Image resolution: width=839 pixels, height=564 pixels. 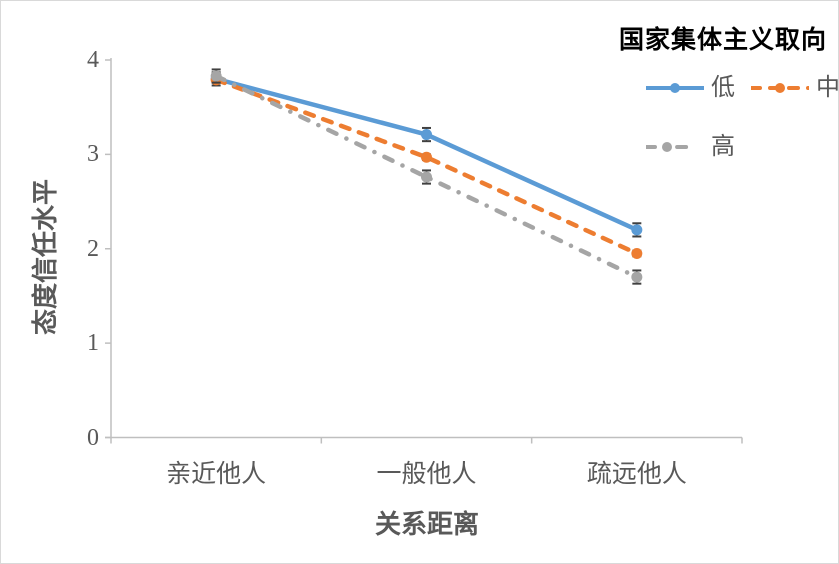 What do you see at coordinates (93, 437) in the screenshot?
I see `y-tick-label: 0` at bounding box center [93, 437].